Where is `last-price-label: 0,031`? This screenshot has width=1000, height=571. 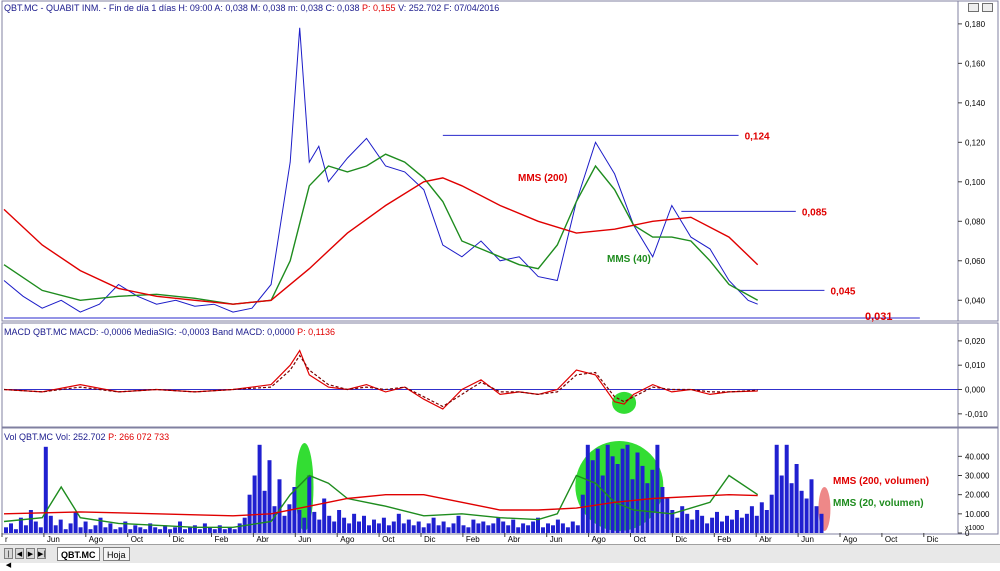 last-price-label: 0,031 is located at coordinates (879, 317).